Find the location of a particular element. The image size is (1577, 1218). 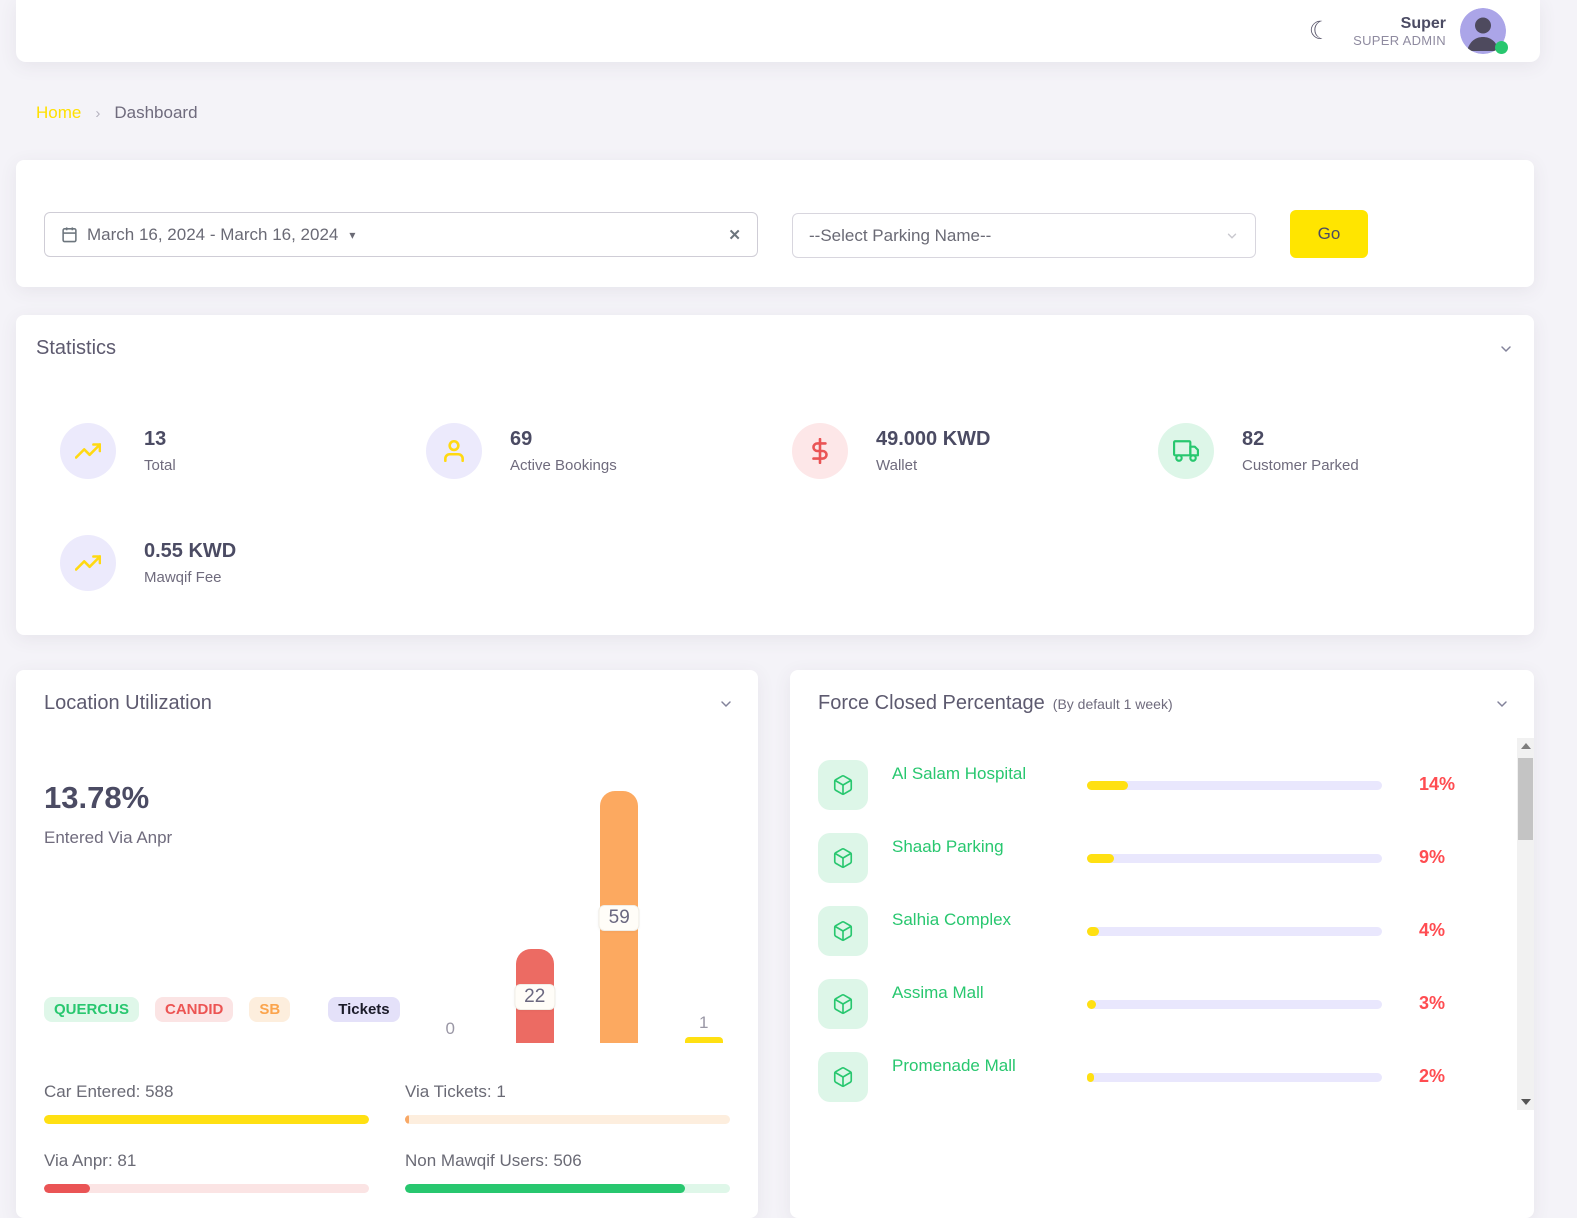

utilization-bar-chart: 0 22 59 1 is located at coordinates (577, 904).